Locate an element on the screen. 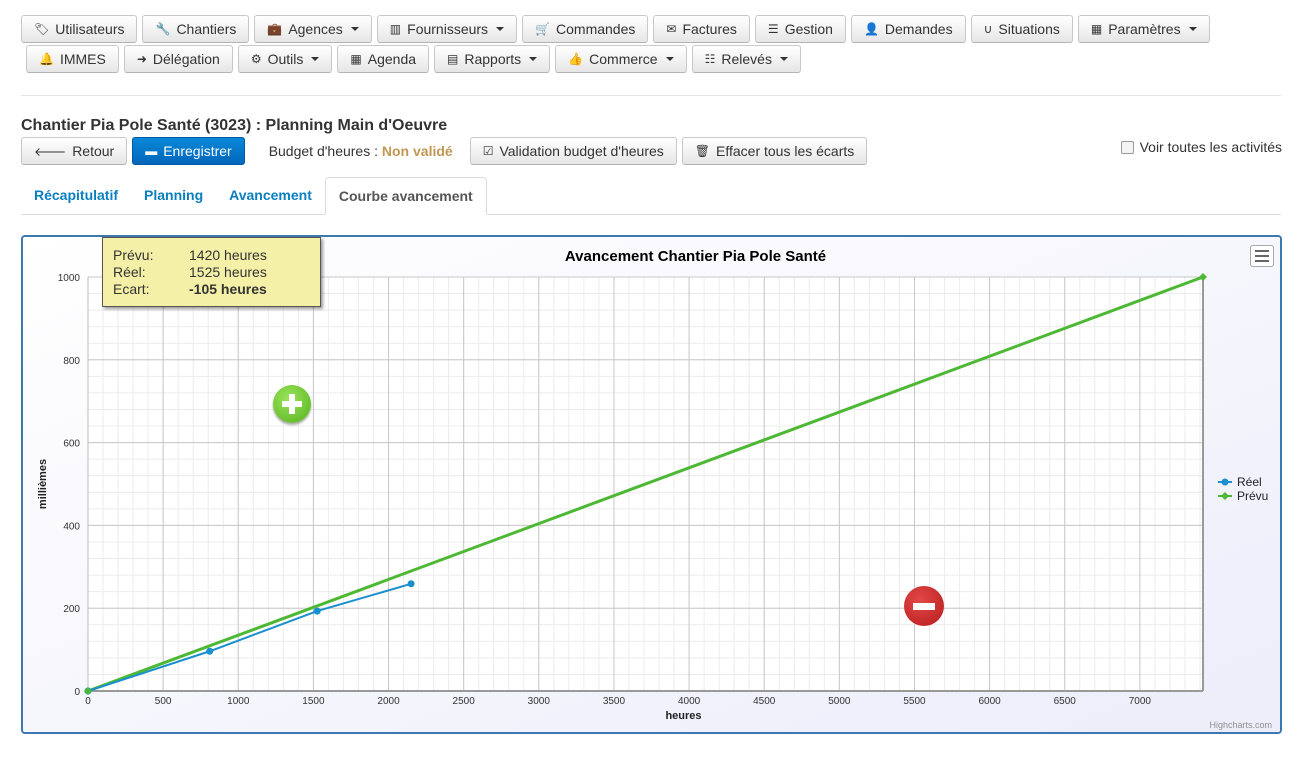 The height and width of the screenshot is (774, 1302). validate-budget-button: ☑ Validation budget d'heures is located at coordinates (573, 151).